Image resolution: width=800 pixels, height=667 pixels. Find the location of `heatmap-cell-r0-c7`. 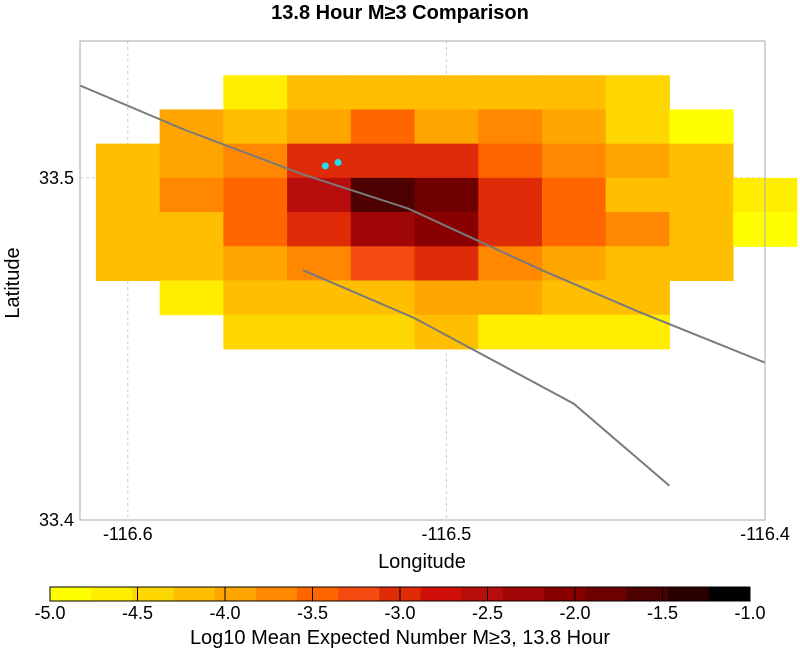

heatmap-cell-r0-c7 is located at coordinates (574, 92).